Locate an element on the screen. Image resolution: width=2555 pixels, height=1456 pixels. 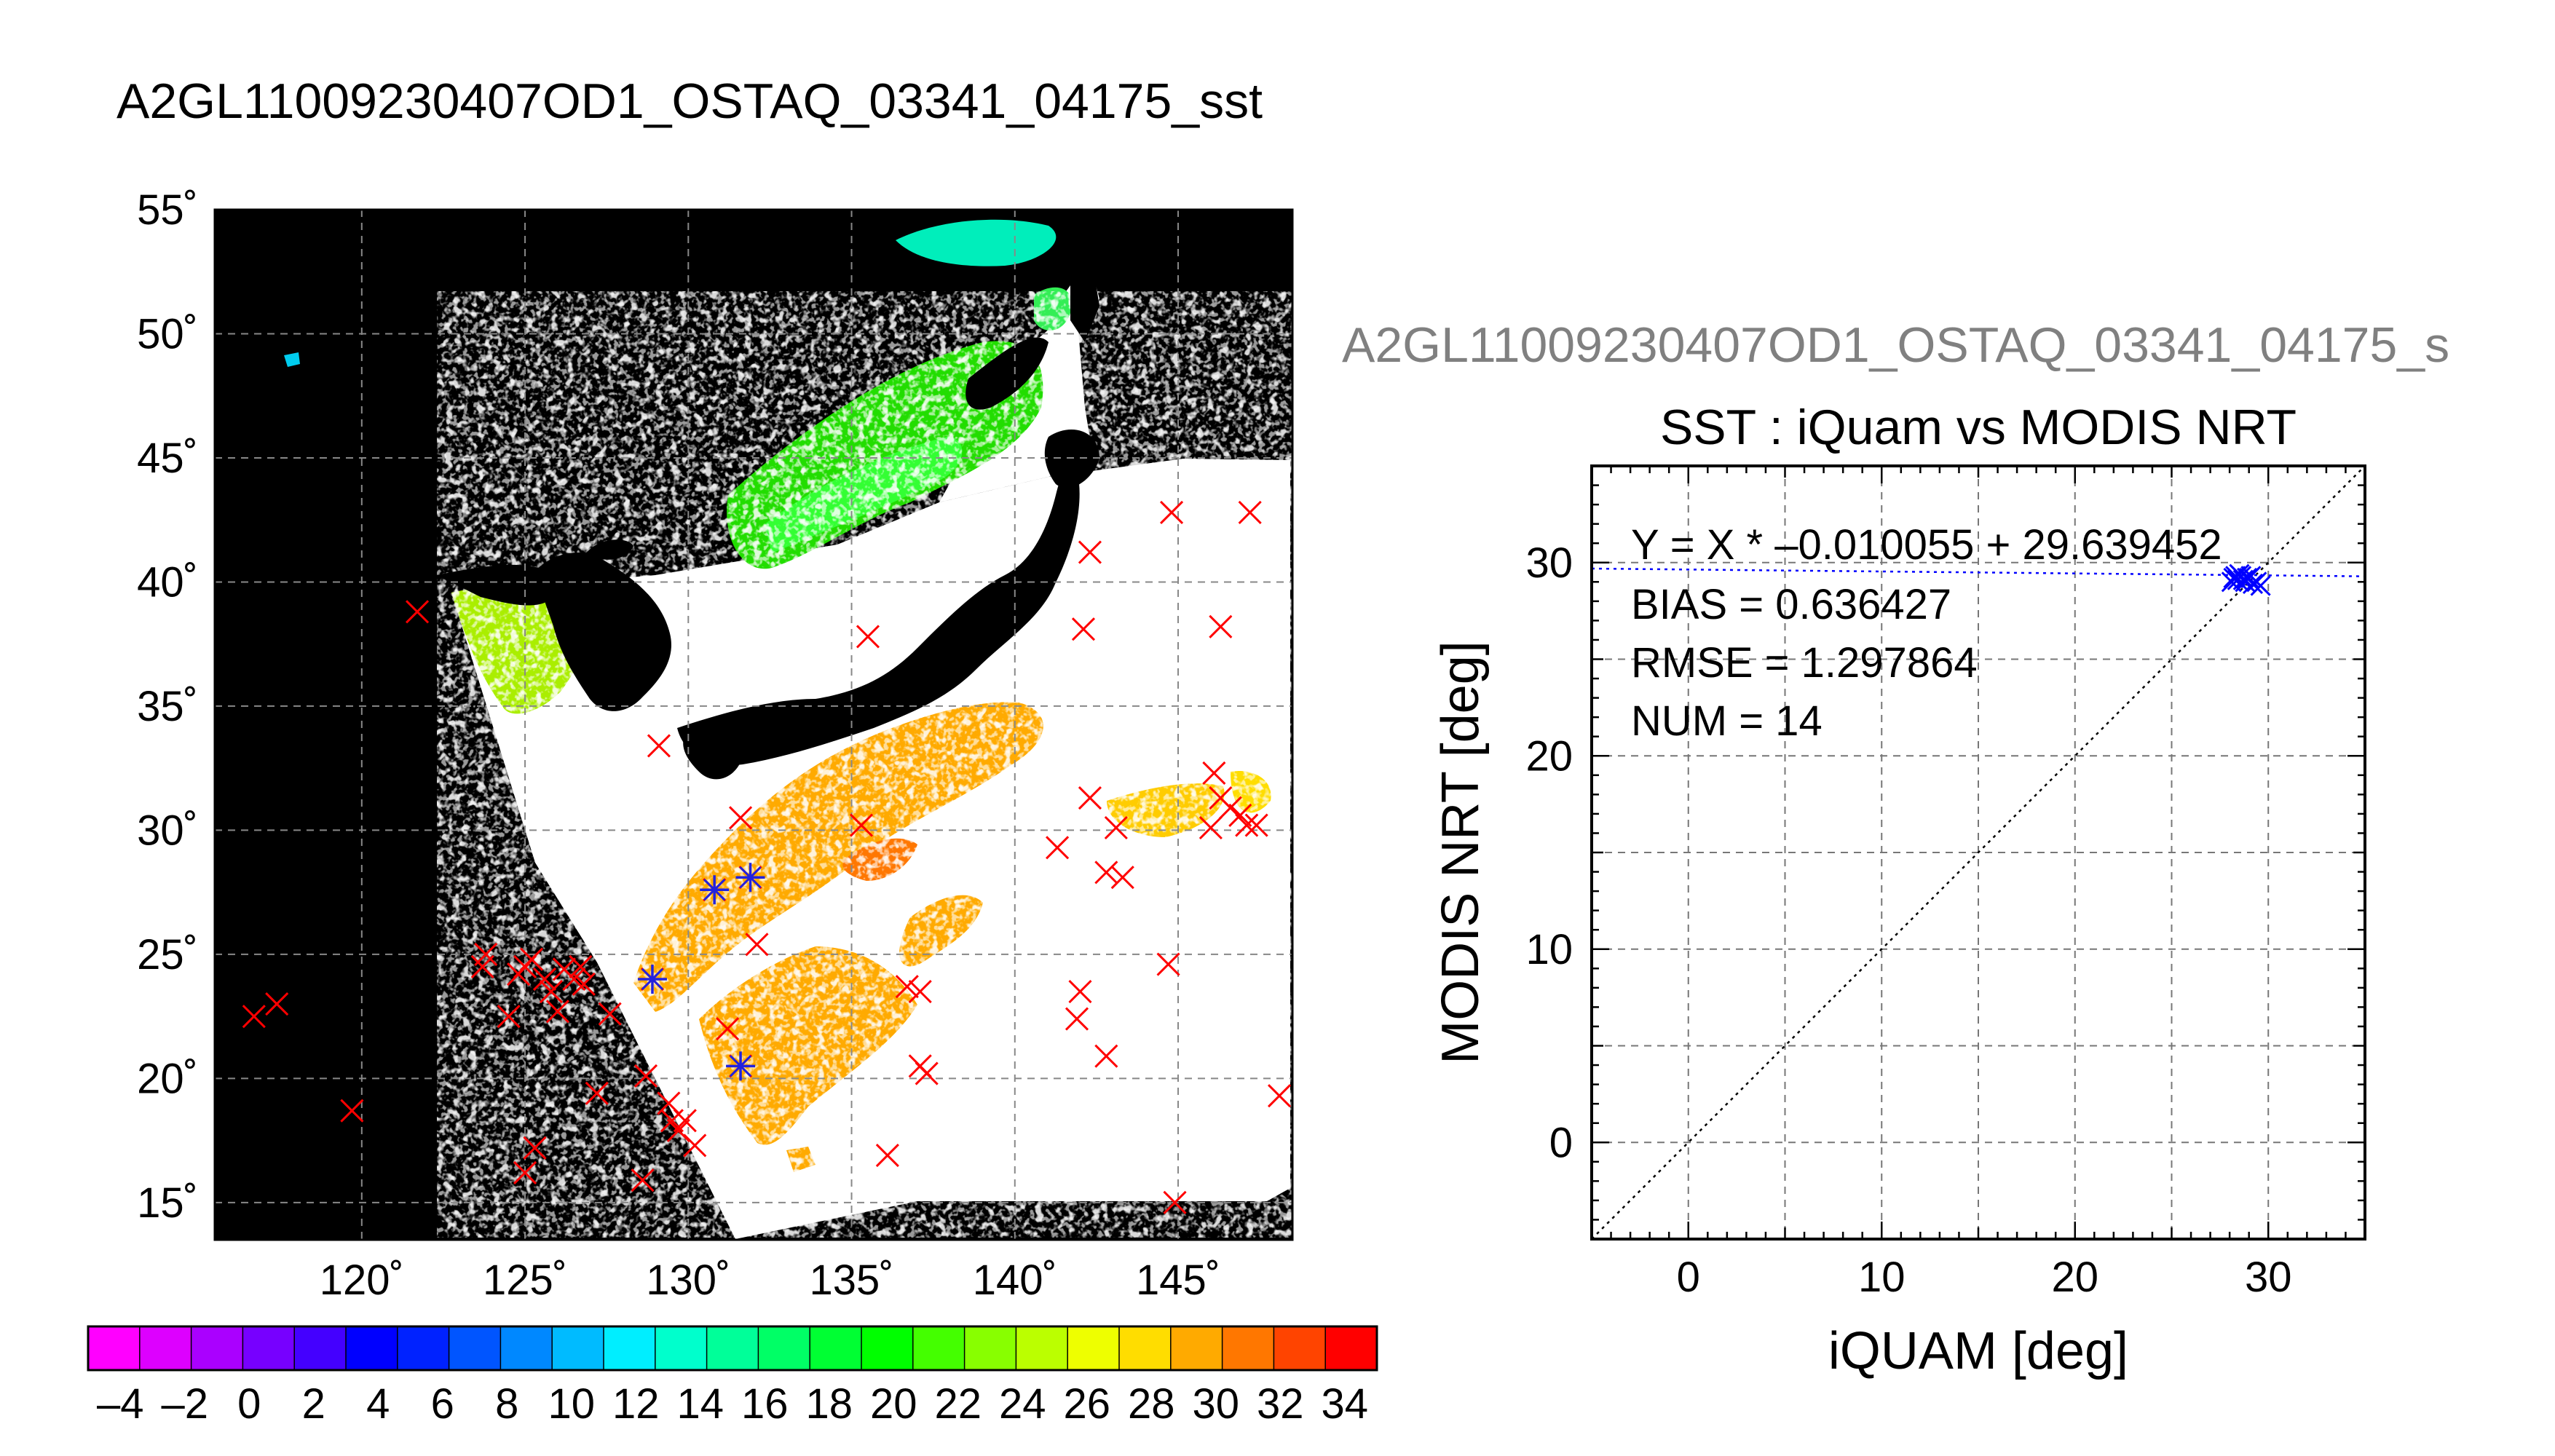
map-y-tick-label: 15˚ is located at coordinates (167, 1203).